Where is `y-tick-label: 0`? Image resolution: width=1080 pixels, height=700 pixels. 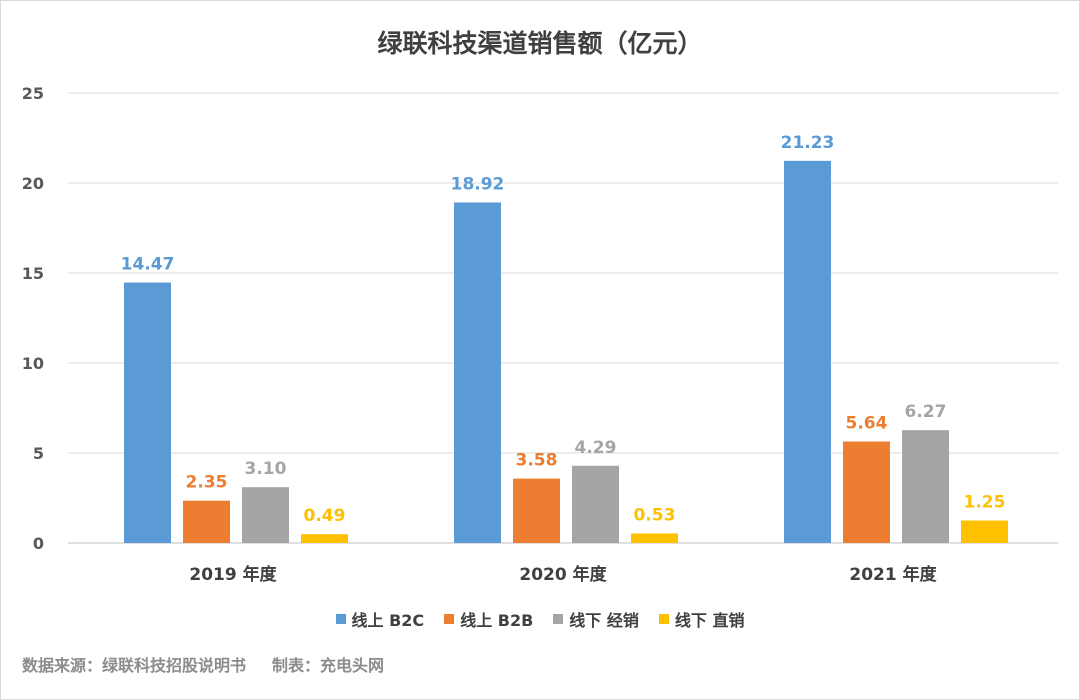
y-tick-label: 0 is located at coordinates (38, 543).